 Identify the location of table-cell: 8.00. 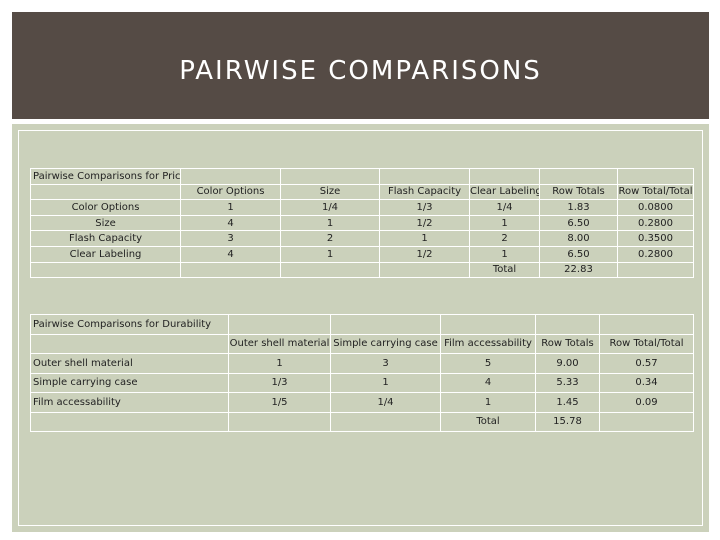
(578, 238).